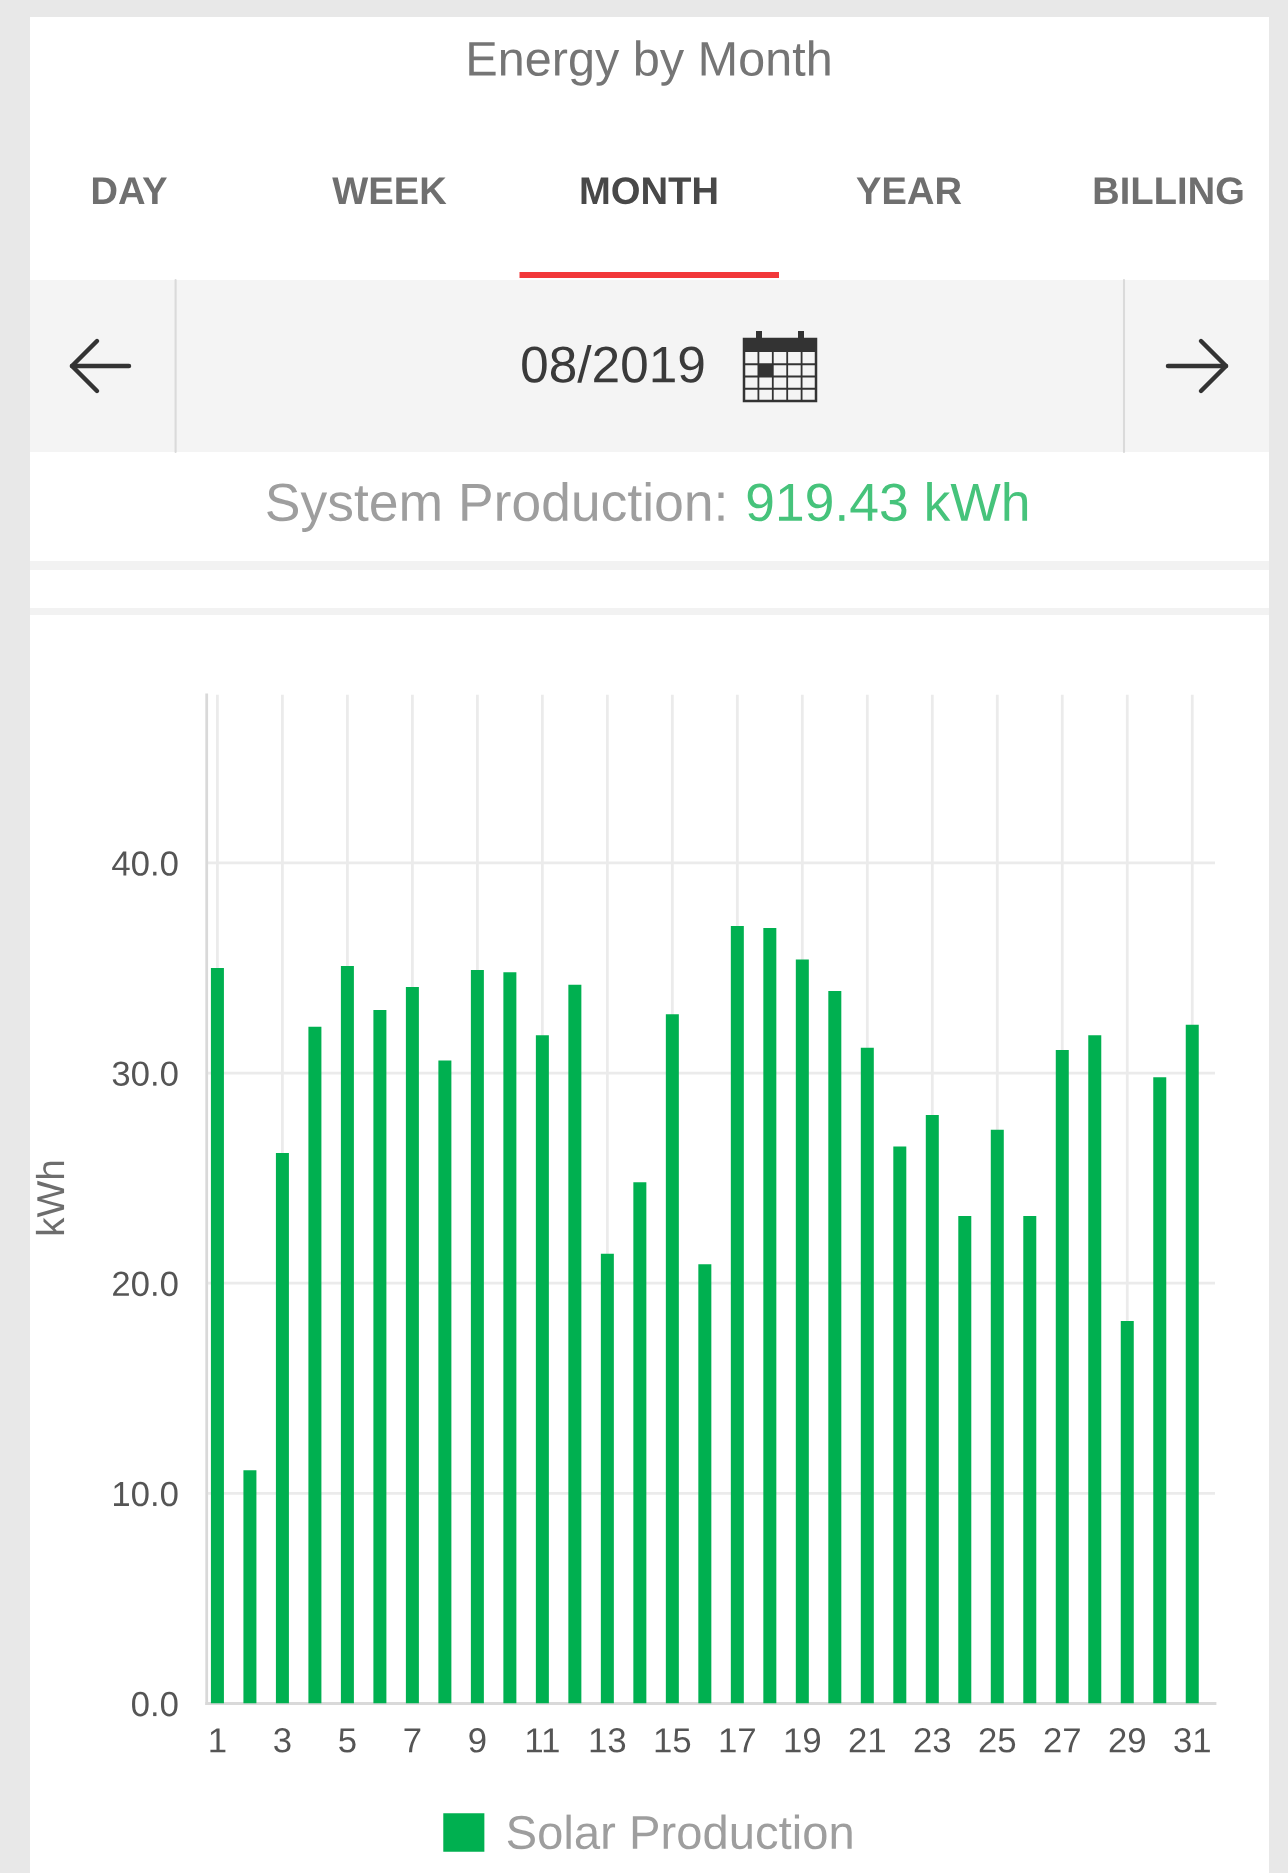 The width and height of the screenshot is (1288, 1873). Describe the element at coordinates (389, 190) in the screenshot. I see `text: WEEK` at that location.